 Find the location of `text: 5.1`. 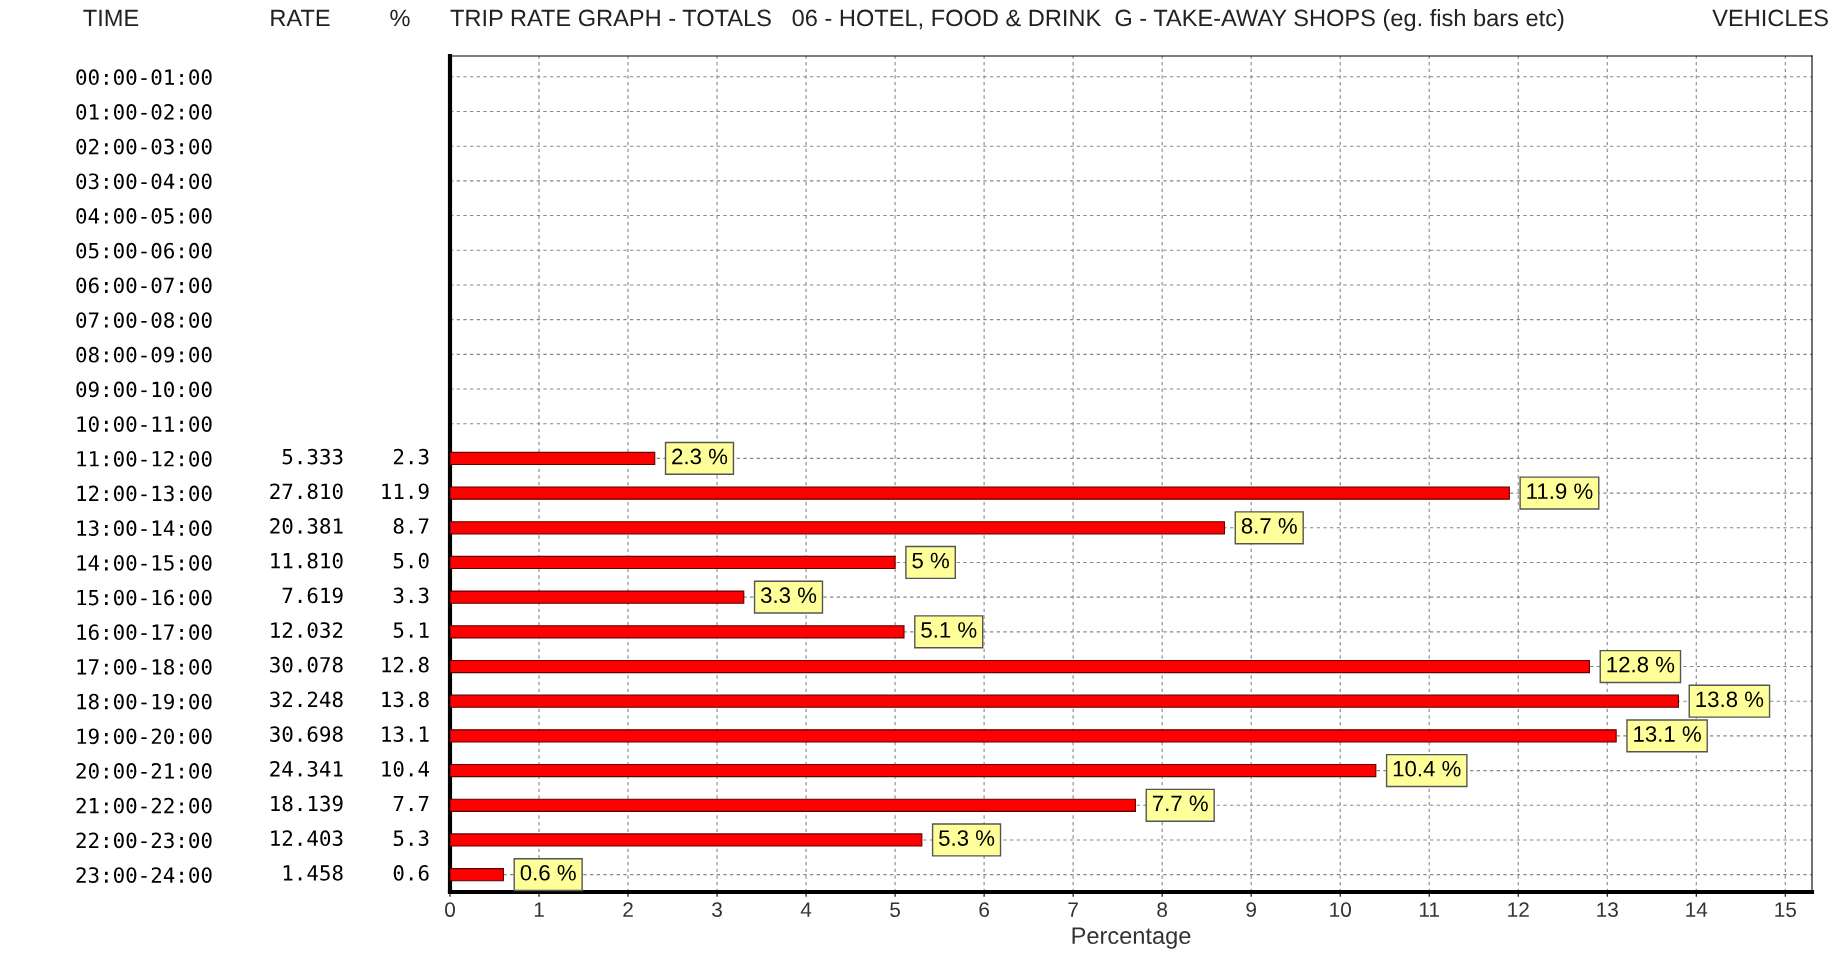

text: 5.1 is located at coordinates (411, 630).